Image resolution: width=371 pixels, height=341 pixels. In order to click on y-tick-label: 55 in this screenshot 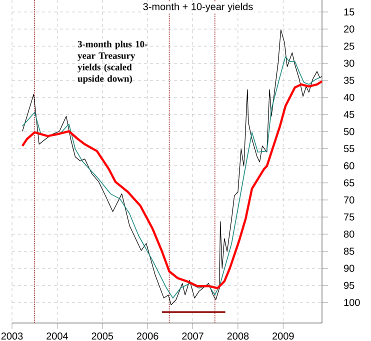, I will do `click(349, 148)`.